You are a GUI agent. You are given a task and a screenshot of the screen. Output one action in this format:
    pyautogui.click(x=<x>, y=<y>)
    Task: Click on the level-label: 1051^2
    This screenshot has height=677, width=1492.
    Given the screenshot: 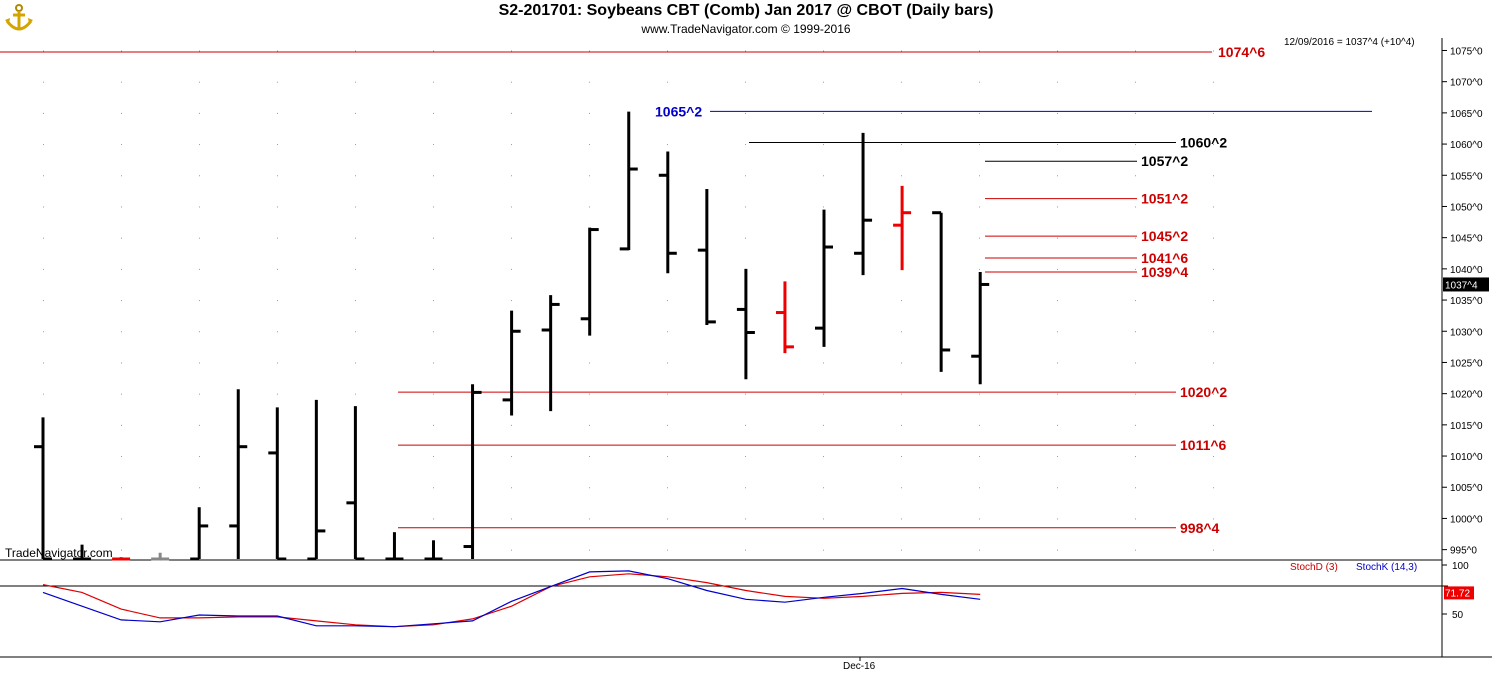 What is the action you would take?
    pyautogui.click(x=1164, y=199)
    